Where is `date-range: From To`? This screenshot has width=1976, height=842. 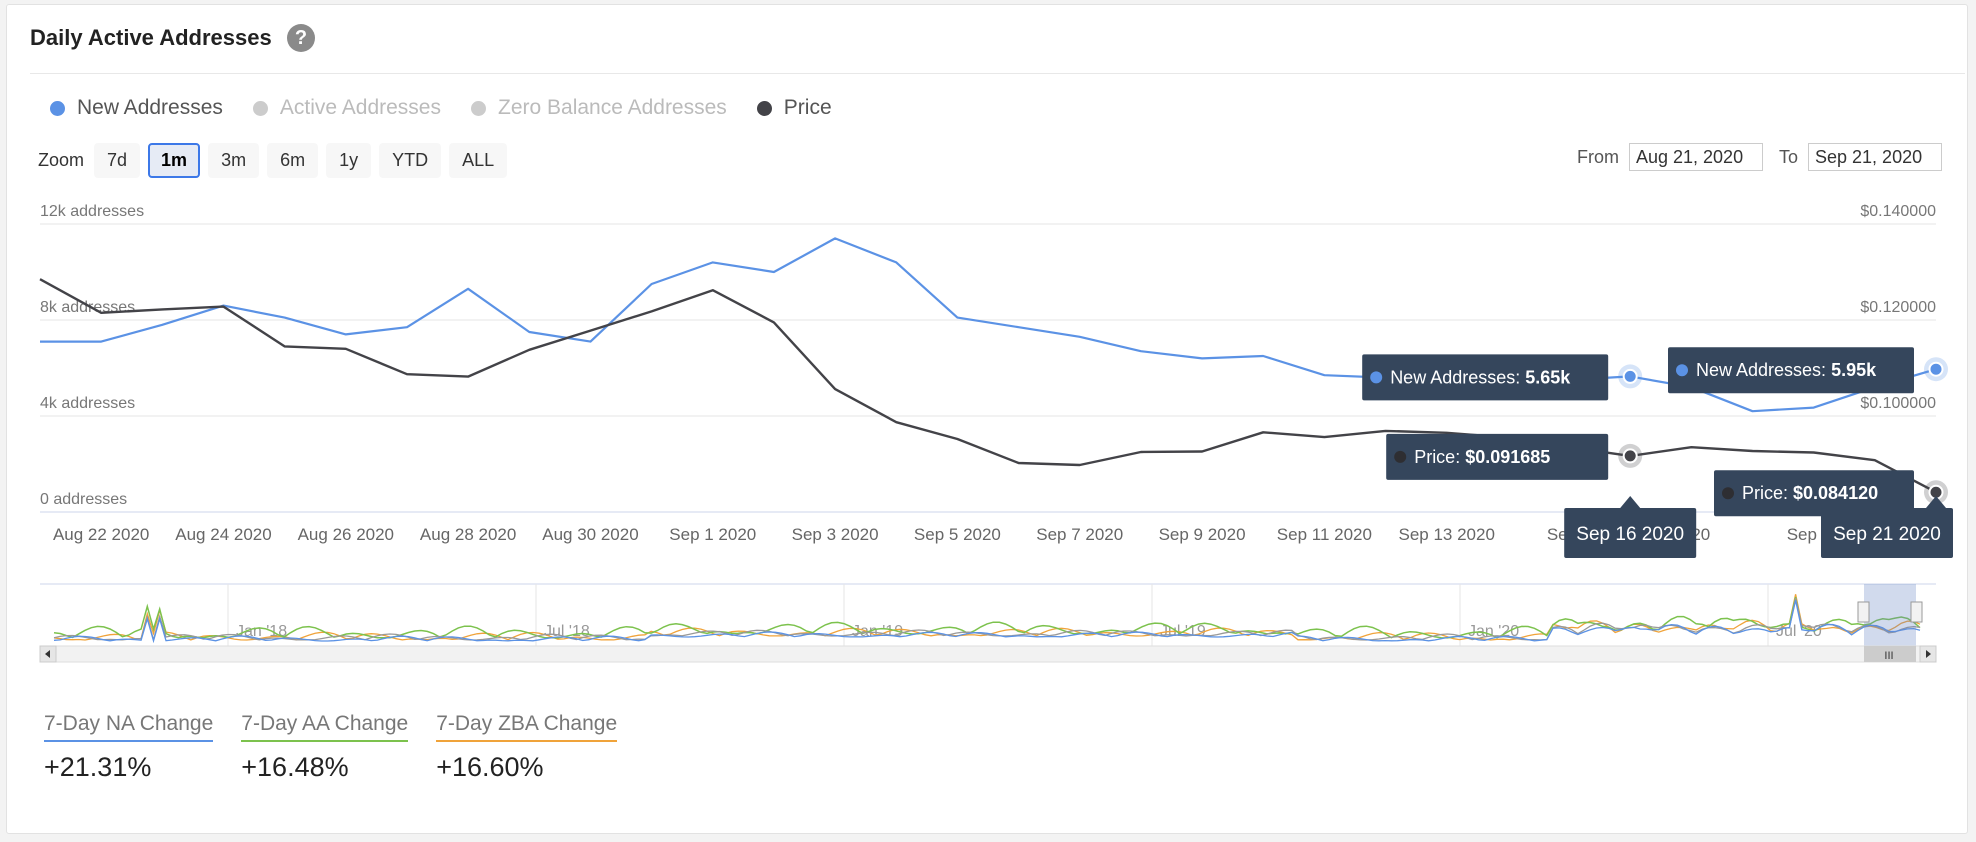
date-range: From To is located at coordinates (1759, 157).